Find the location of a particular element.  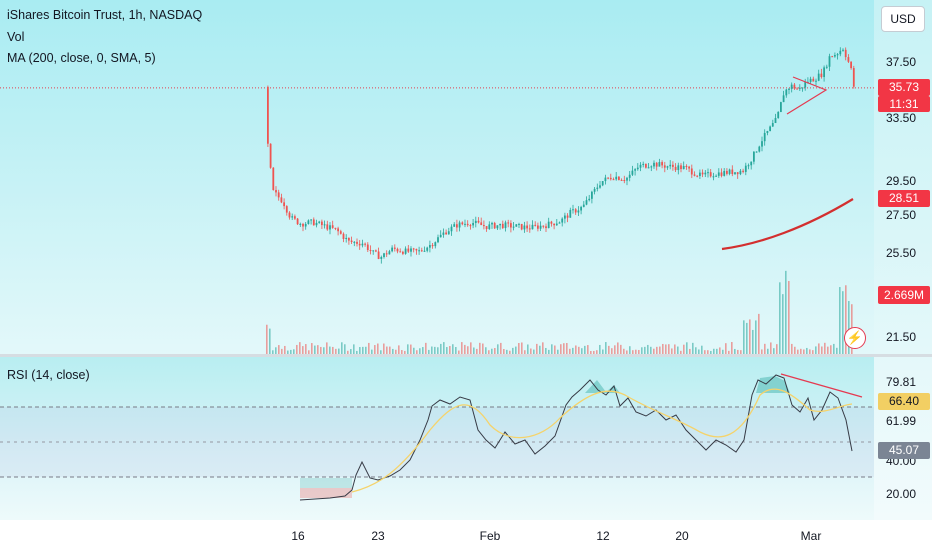

pane-separator is located at coordinates (466, 355).